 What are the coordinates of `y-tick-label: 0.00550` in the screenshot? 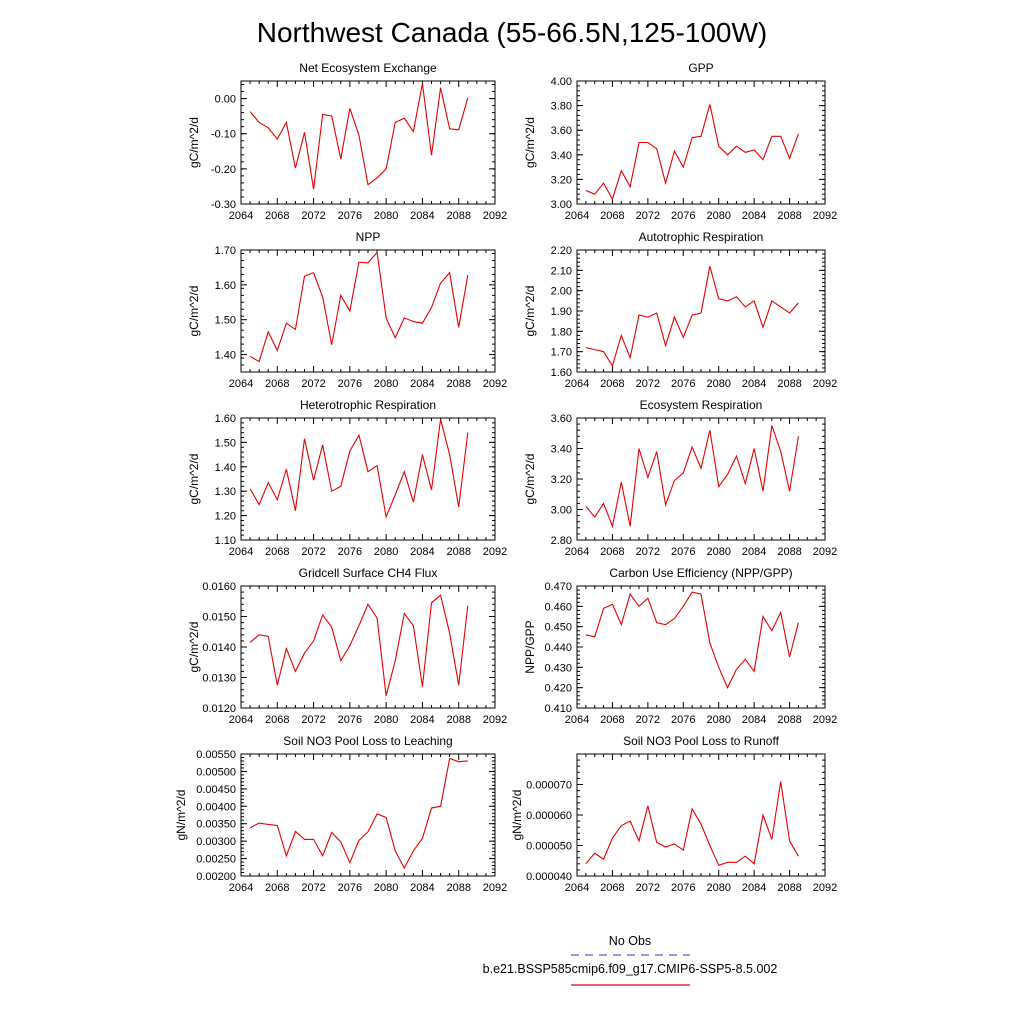 It's located at (216, 755).